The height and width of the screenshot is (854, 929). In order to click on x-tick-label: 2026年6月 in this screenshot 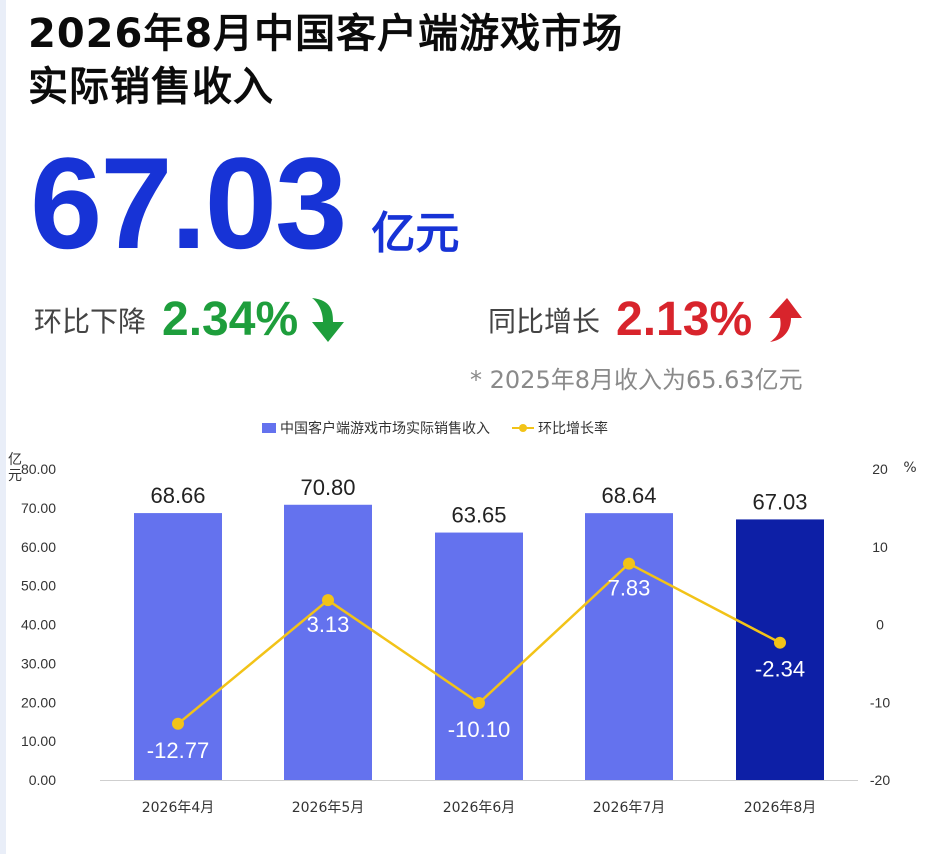, I will do `click(479, 808)`.